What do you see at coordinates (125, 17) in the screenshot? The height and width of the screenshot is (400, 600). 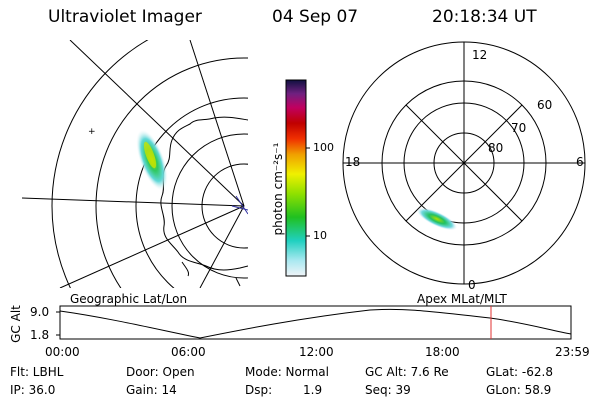 I see `app-title: Ultraviolet Imager` at bounding box center [125, 17].